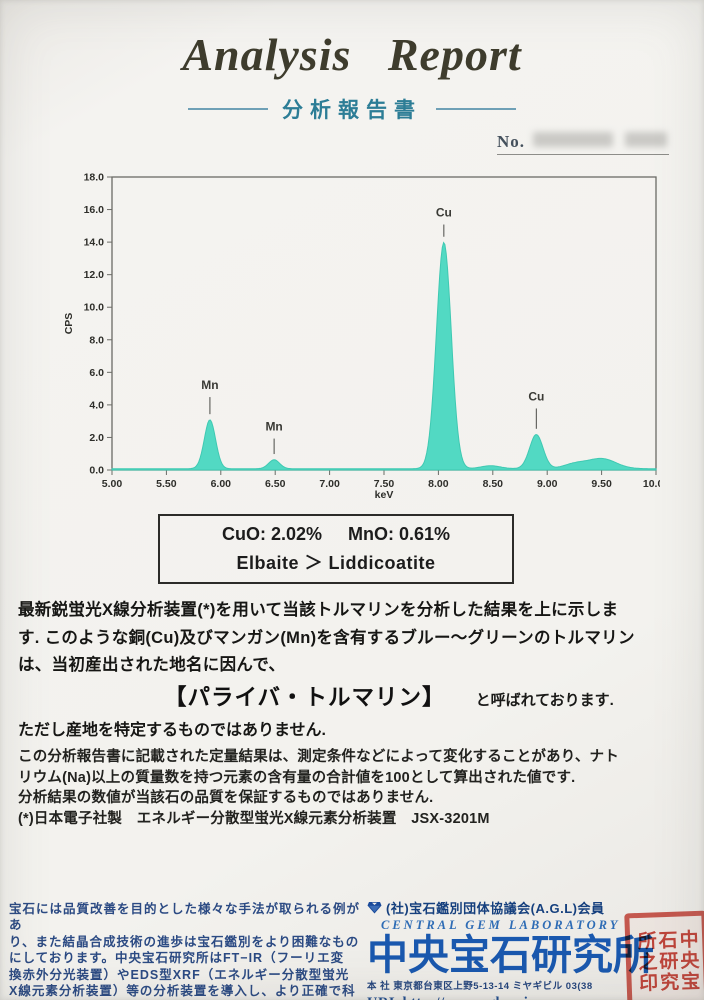 The width and height of the screenshot is (704, 1000). Describe the element at coordinates (495, 908) in the screenshot. I see `membership-label: (社)宝石鑑別団体協議会(A.G.L)会員` at that location.